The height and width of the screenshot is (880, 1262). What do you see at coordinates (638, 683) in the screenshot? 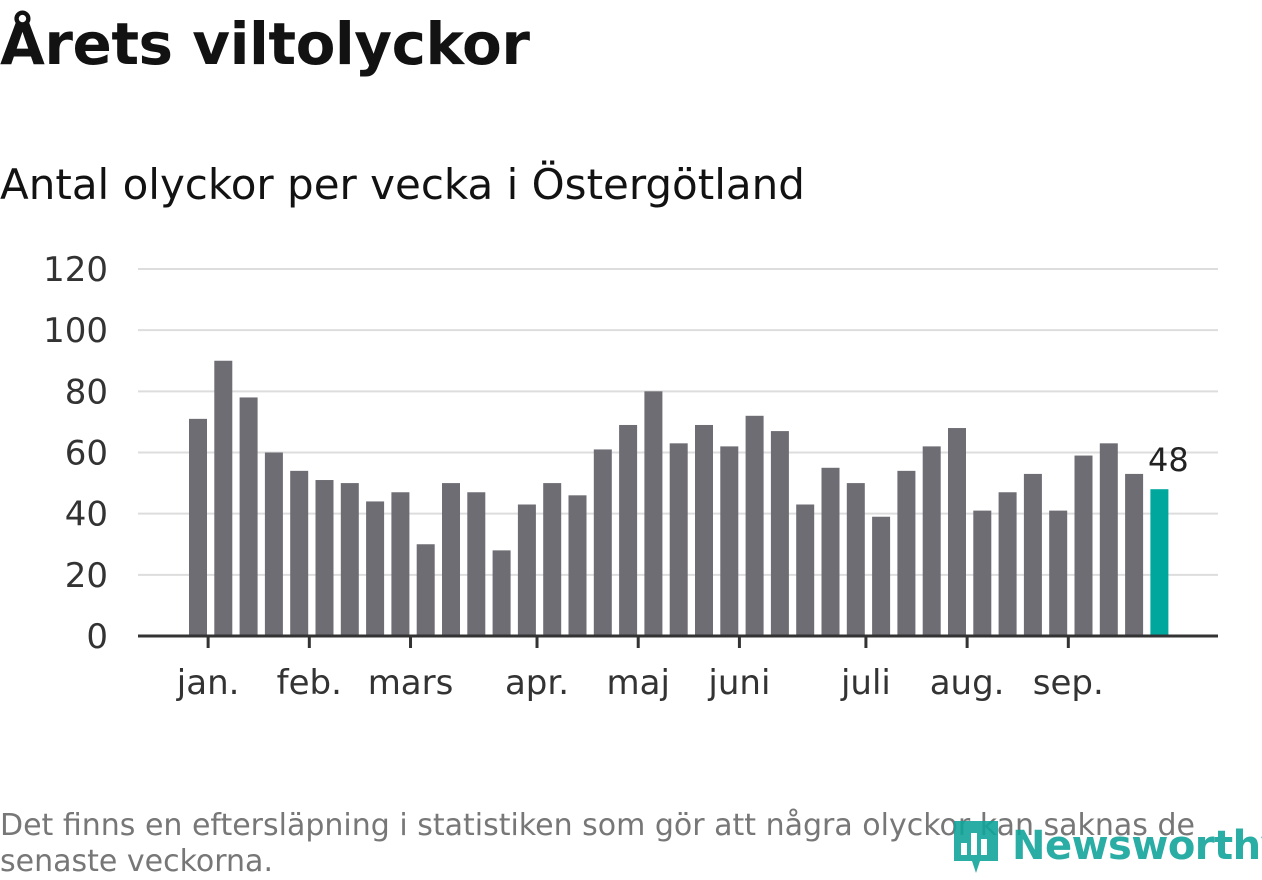
I see `x-tick-label: maj` at bounding box center [638, 683].